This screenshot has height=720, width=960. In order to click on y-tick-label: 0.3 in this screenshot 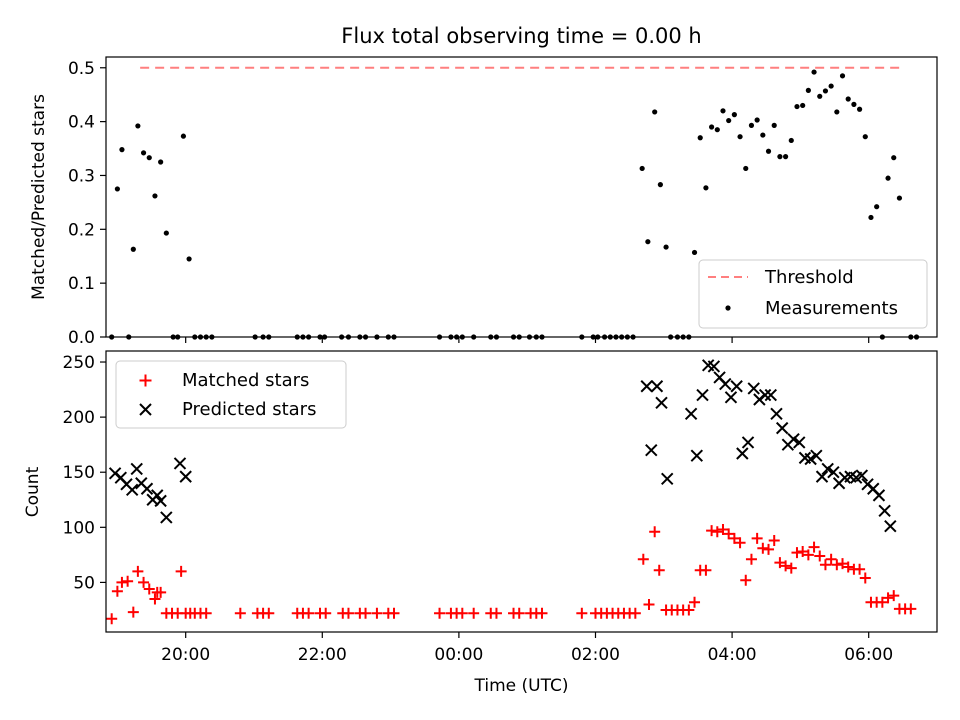, I will do `click(81, 176)`.